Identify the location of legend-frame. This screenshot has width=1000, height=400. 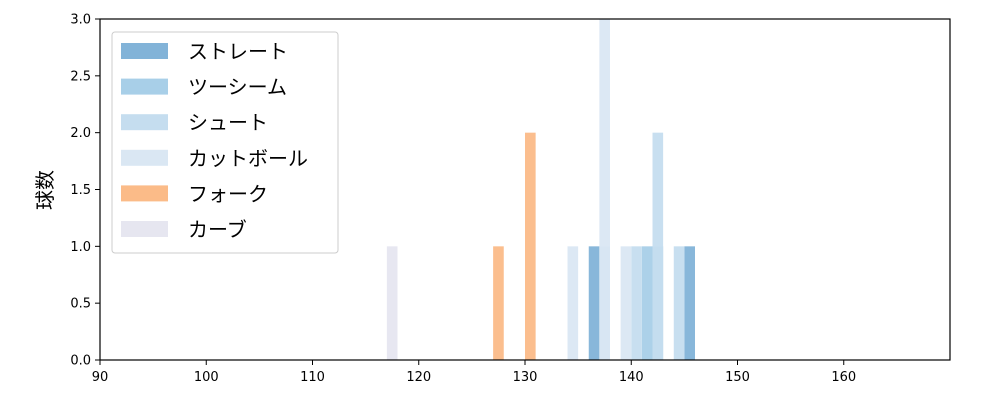
(225, 142).